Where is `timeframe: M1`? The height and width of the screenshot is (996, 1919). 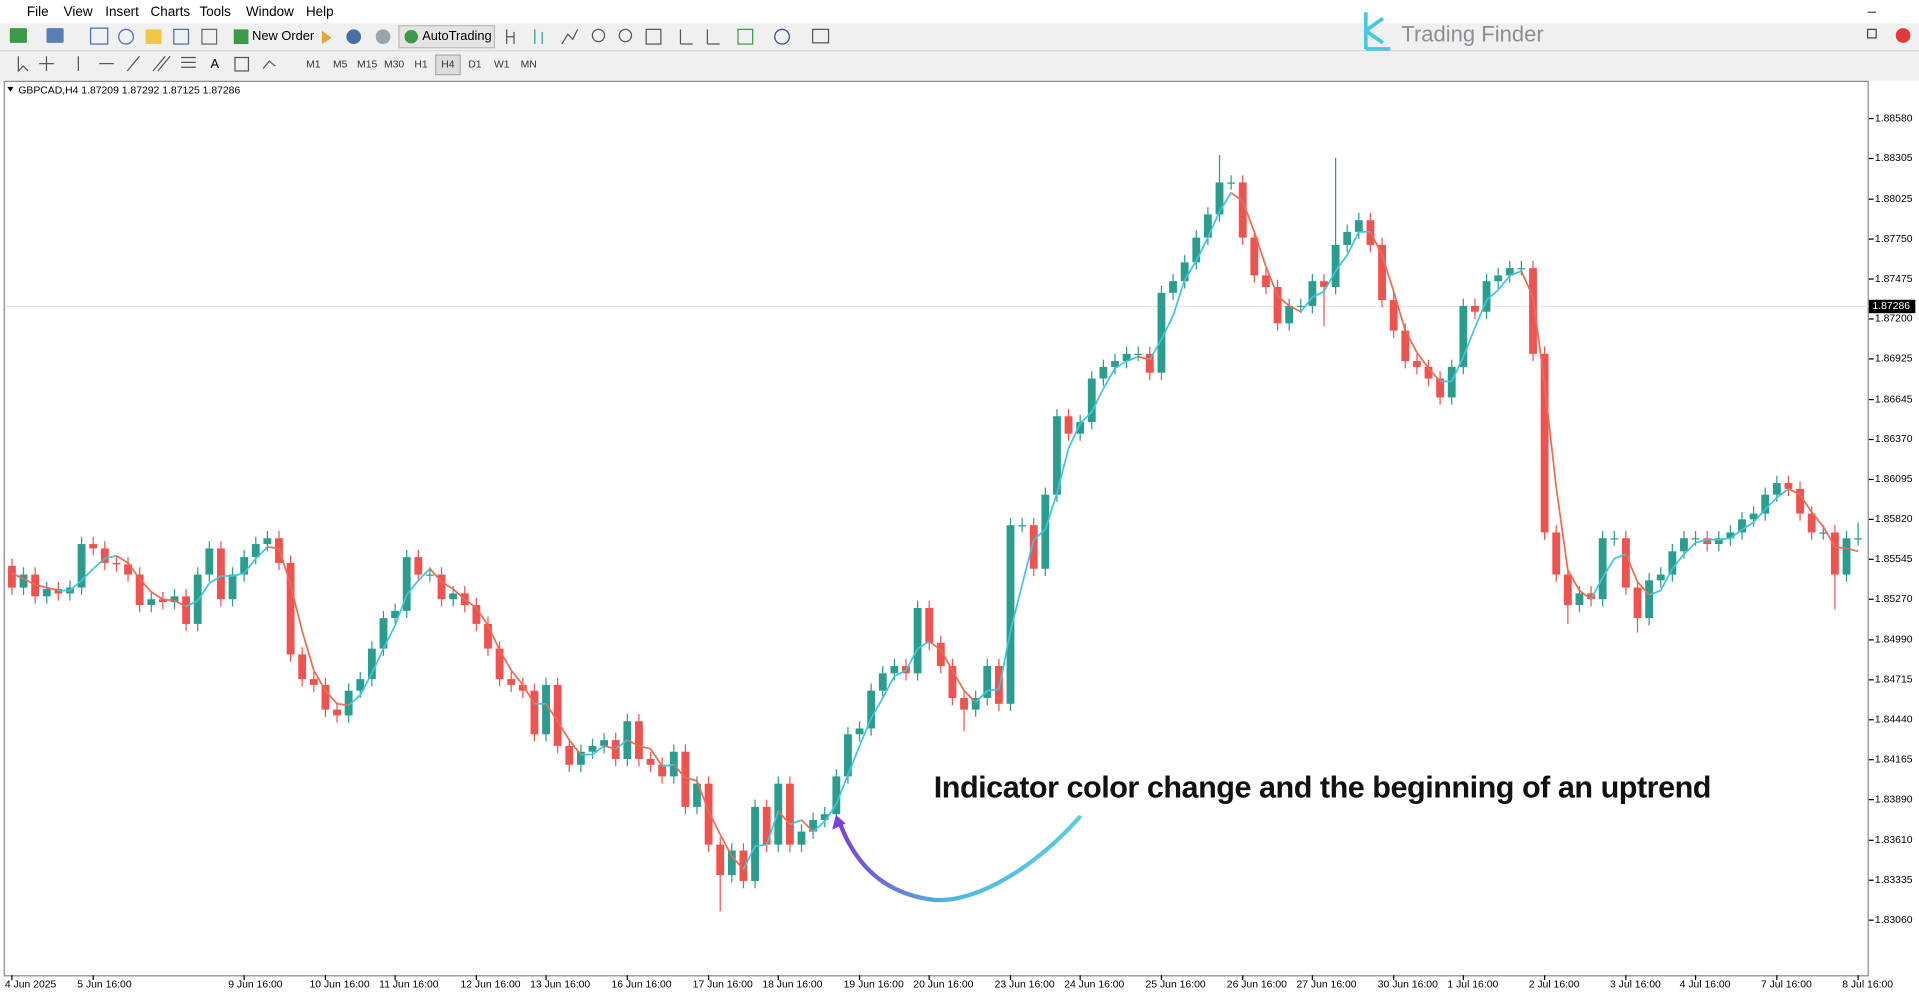
timeframe: M1 is located at coordinates (313, 65).